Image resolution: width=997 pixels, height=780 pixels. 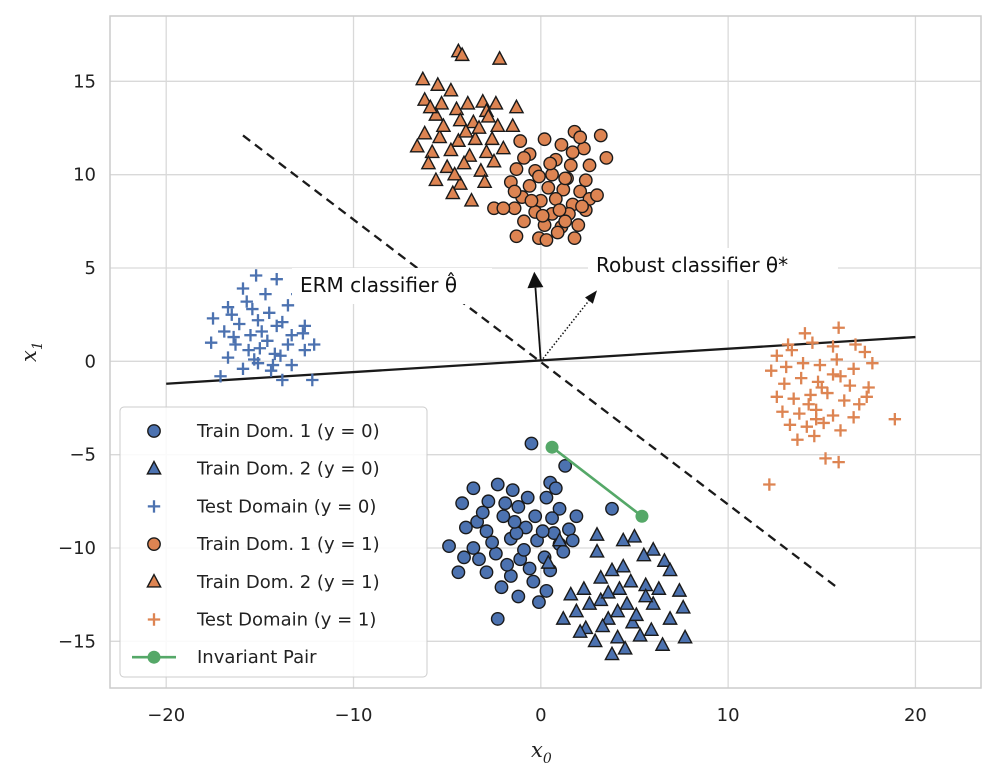 I want to click on legend-marker-invariant-pair, so click(x=154, y=657).